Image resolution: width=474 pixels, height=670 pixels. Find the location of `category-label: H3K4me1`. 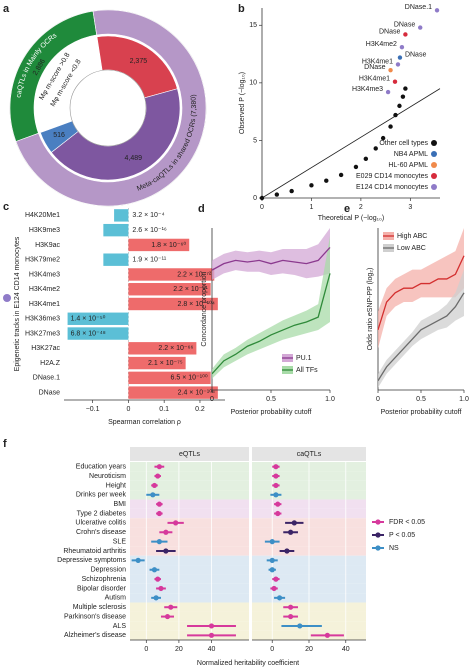

category-label: H3K4me1 is located at coordinates (44, 304).